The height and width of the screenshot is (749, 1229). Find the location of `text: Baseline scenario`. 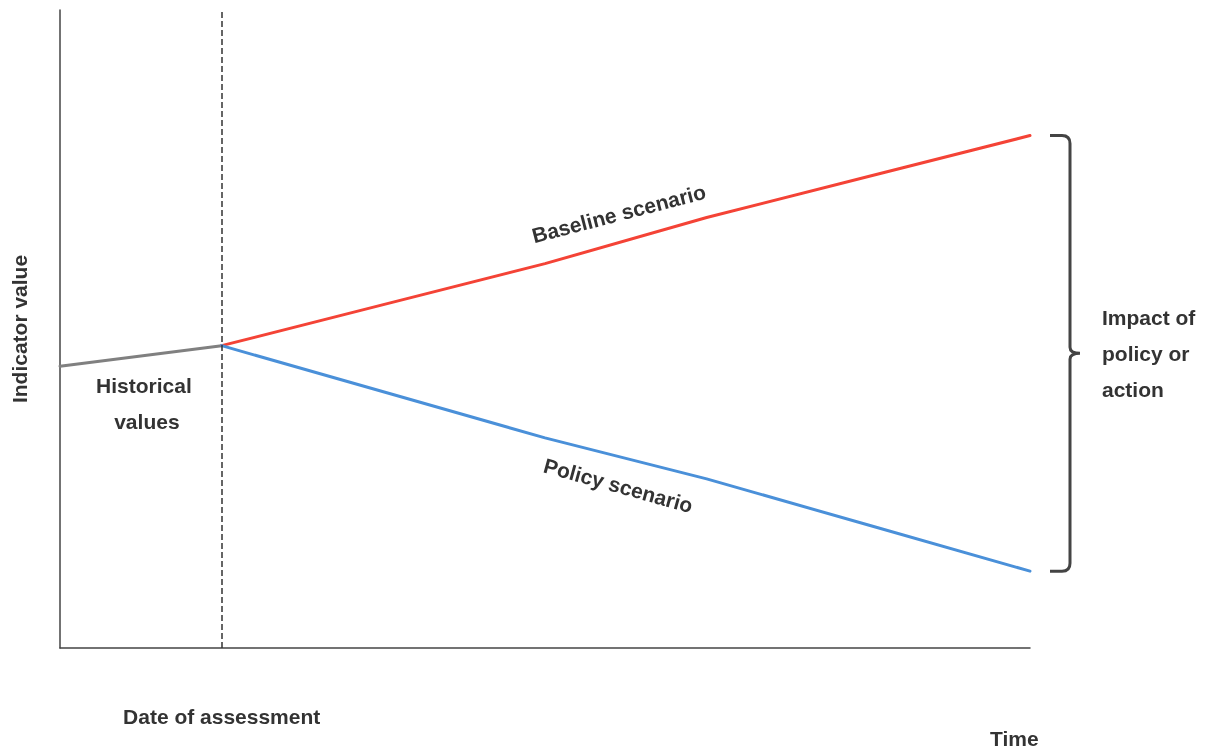

text: Baseline scenario is located at coordinates (619, 213).